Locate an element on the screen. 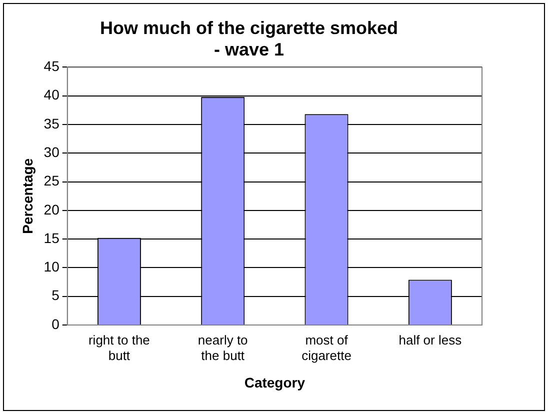  chart-title: How much of the cigarette smoked - wave 1 is located at coordinates (249, 39).